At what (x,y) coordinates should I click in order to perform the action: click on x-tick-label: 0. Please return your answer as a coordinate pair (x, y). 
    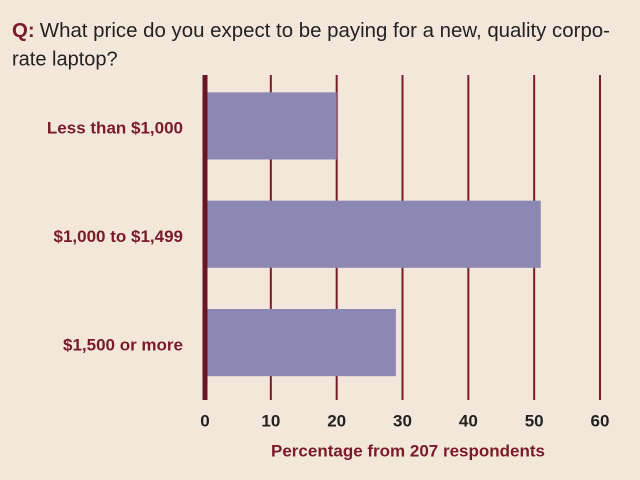
    Looking at the image, I should click on (204, 420).